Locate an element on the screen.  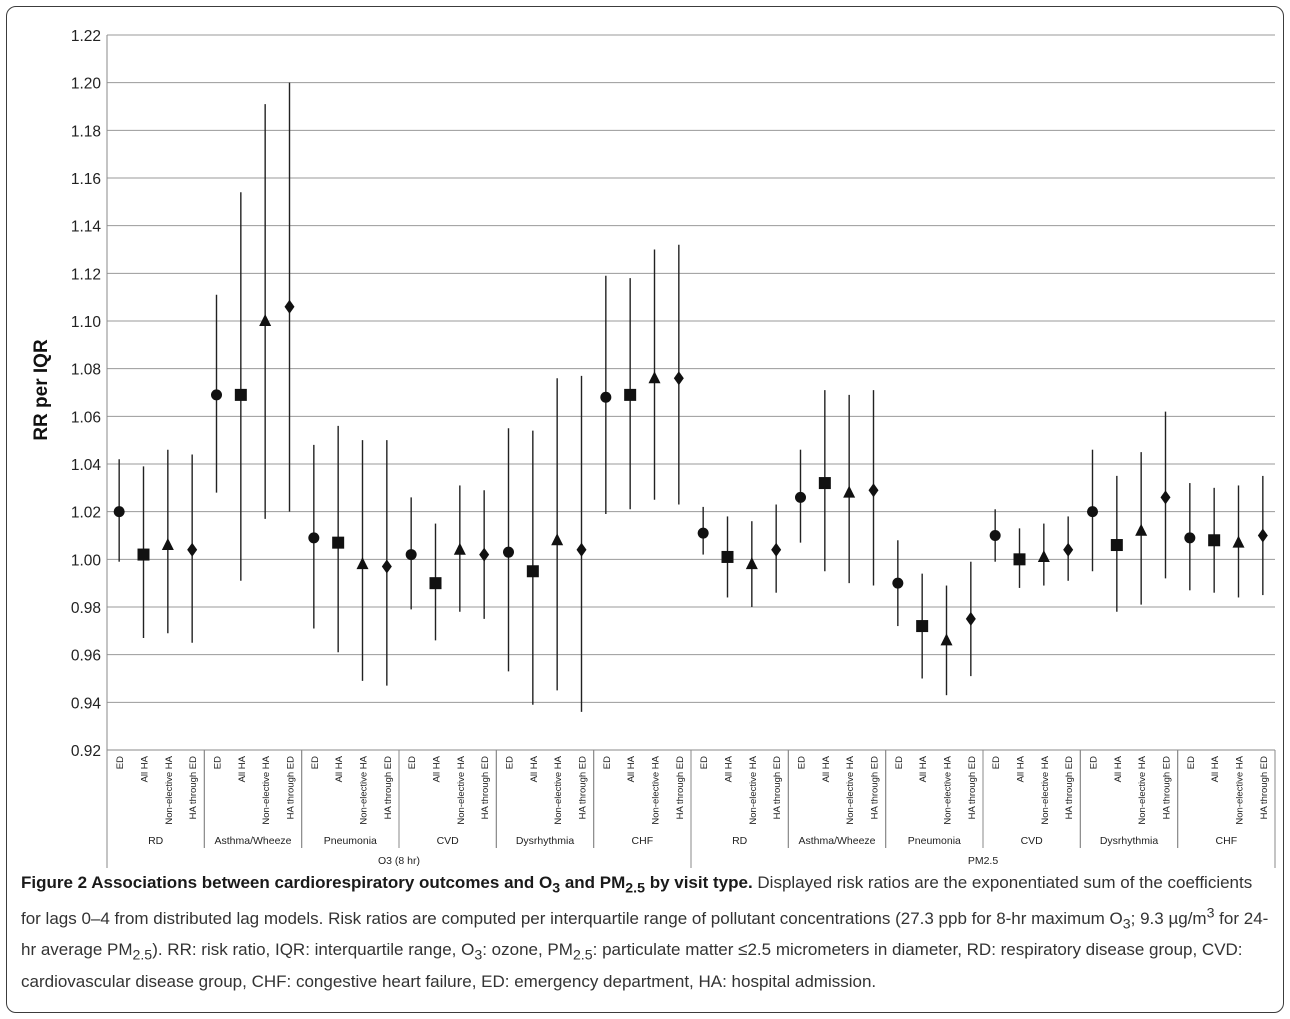
y-tick-label: 1.08 is located at coordinates (86, 370).